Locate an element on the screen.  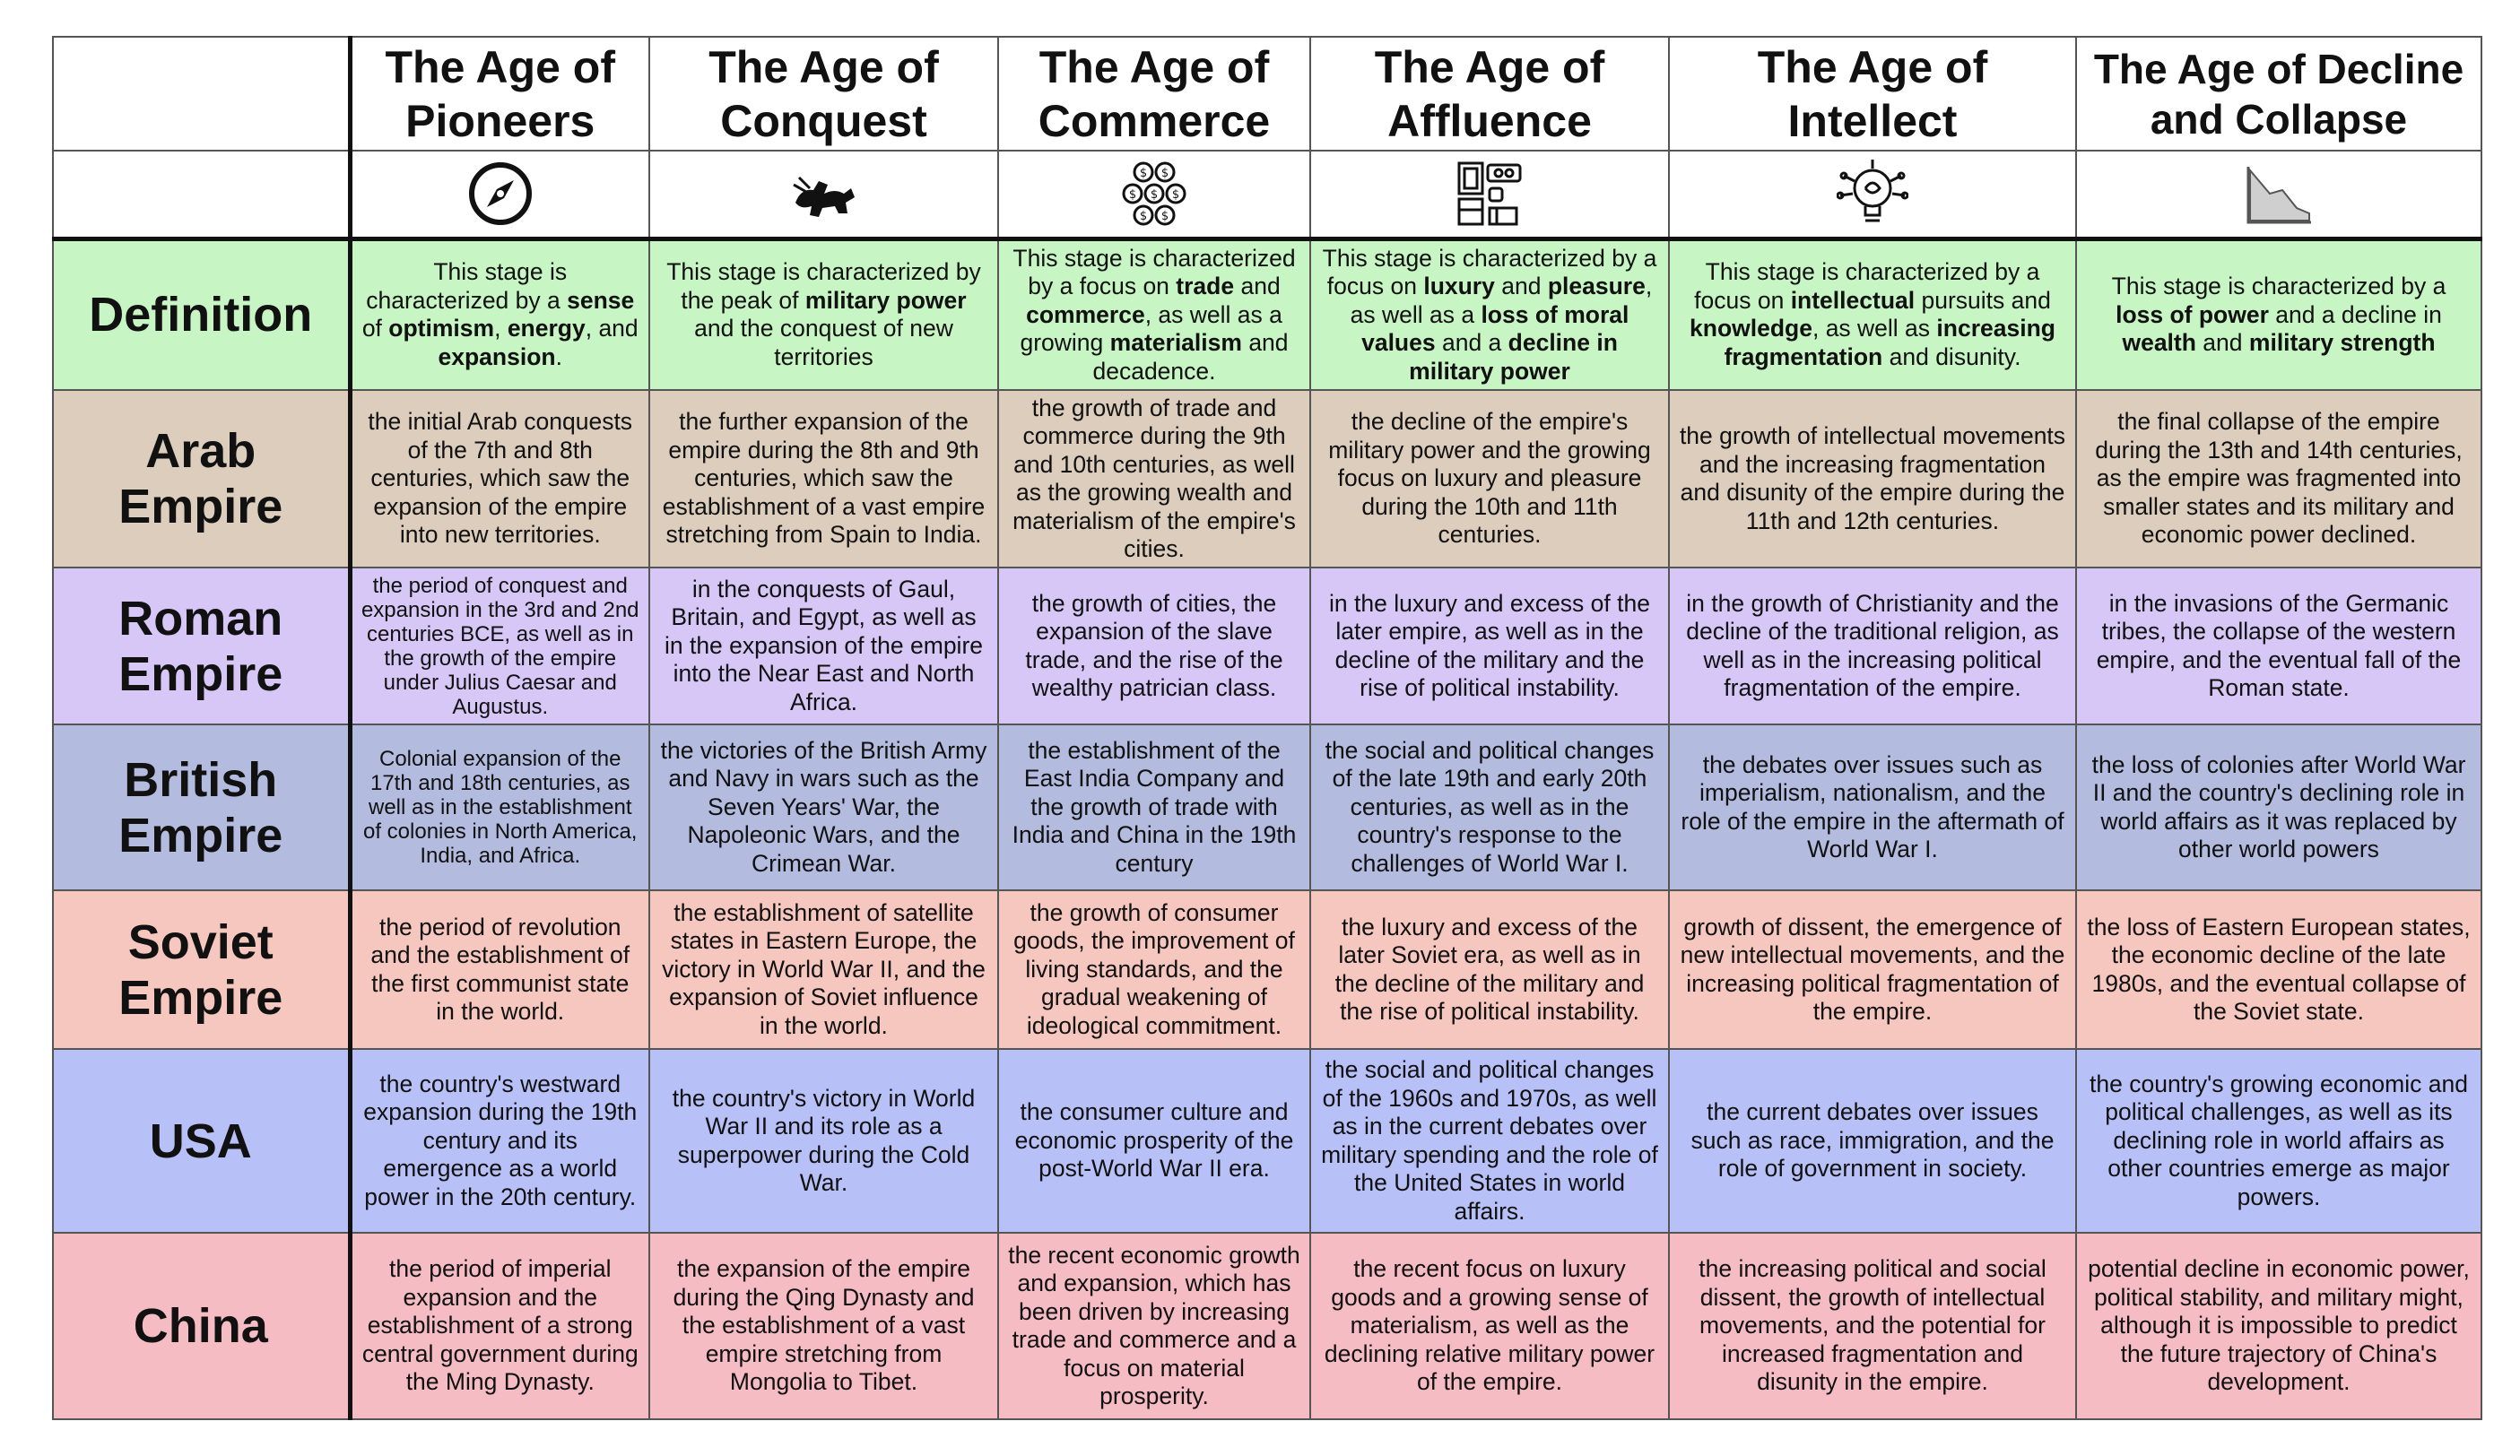
row-label-roman-empire: Roman Empire is located at coordinates (202, 646).